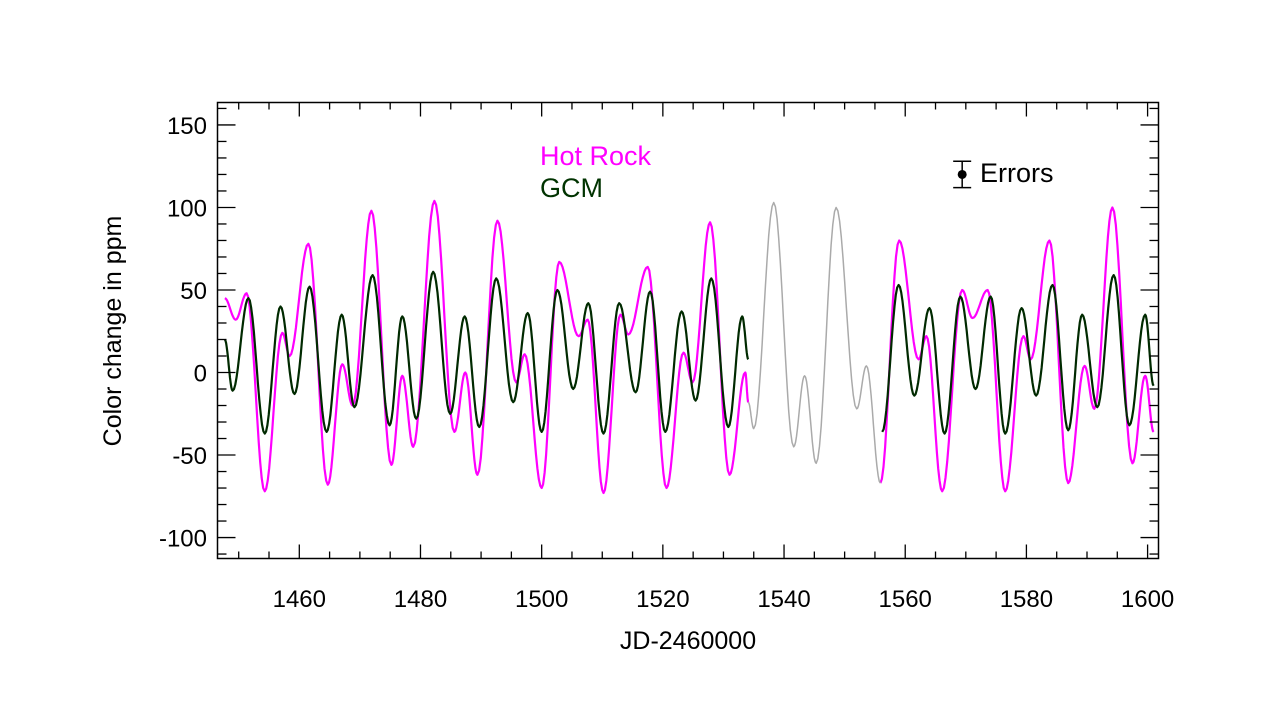 This screenshot has width=1278, height=724. What do you see at coordinates (724, 599) in the screenshot?
I see `x-tick-labels: 1460 1480 1500 1520 1540 1560 1580 1600` at bounding box center [724, 599].